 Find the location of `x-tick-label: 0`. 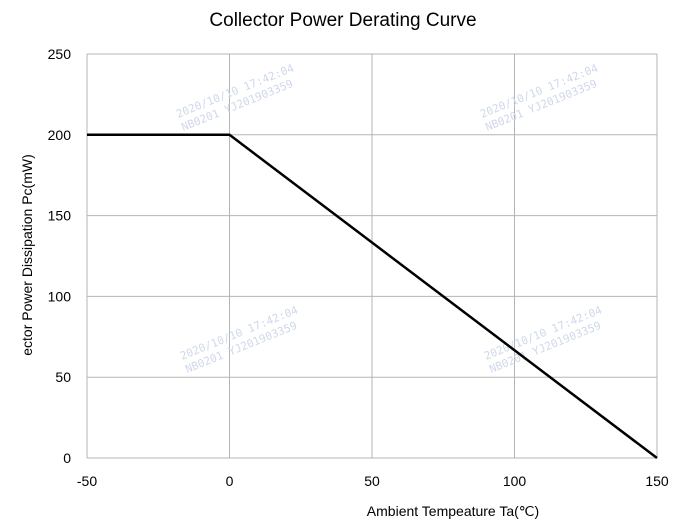

x-tick-label: 0 is located at coordinates (230, 481).